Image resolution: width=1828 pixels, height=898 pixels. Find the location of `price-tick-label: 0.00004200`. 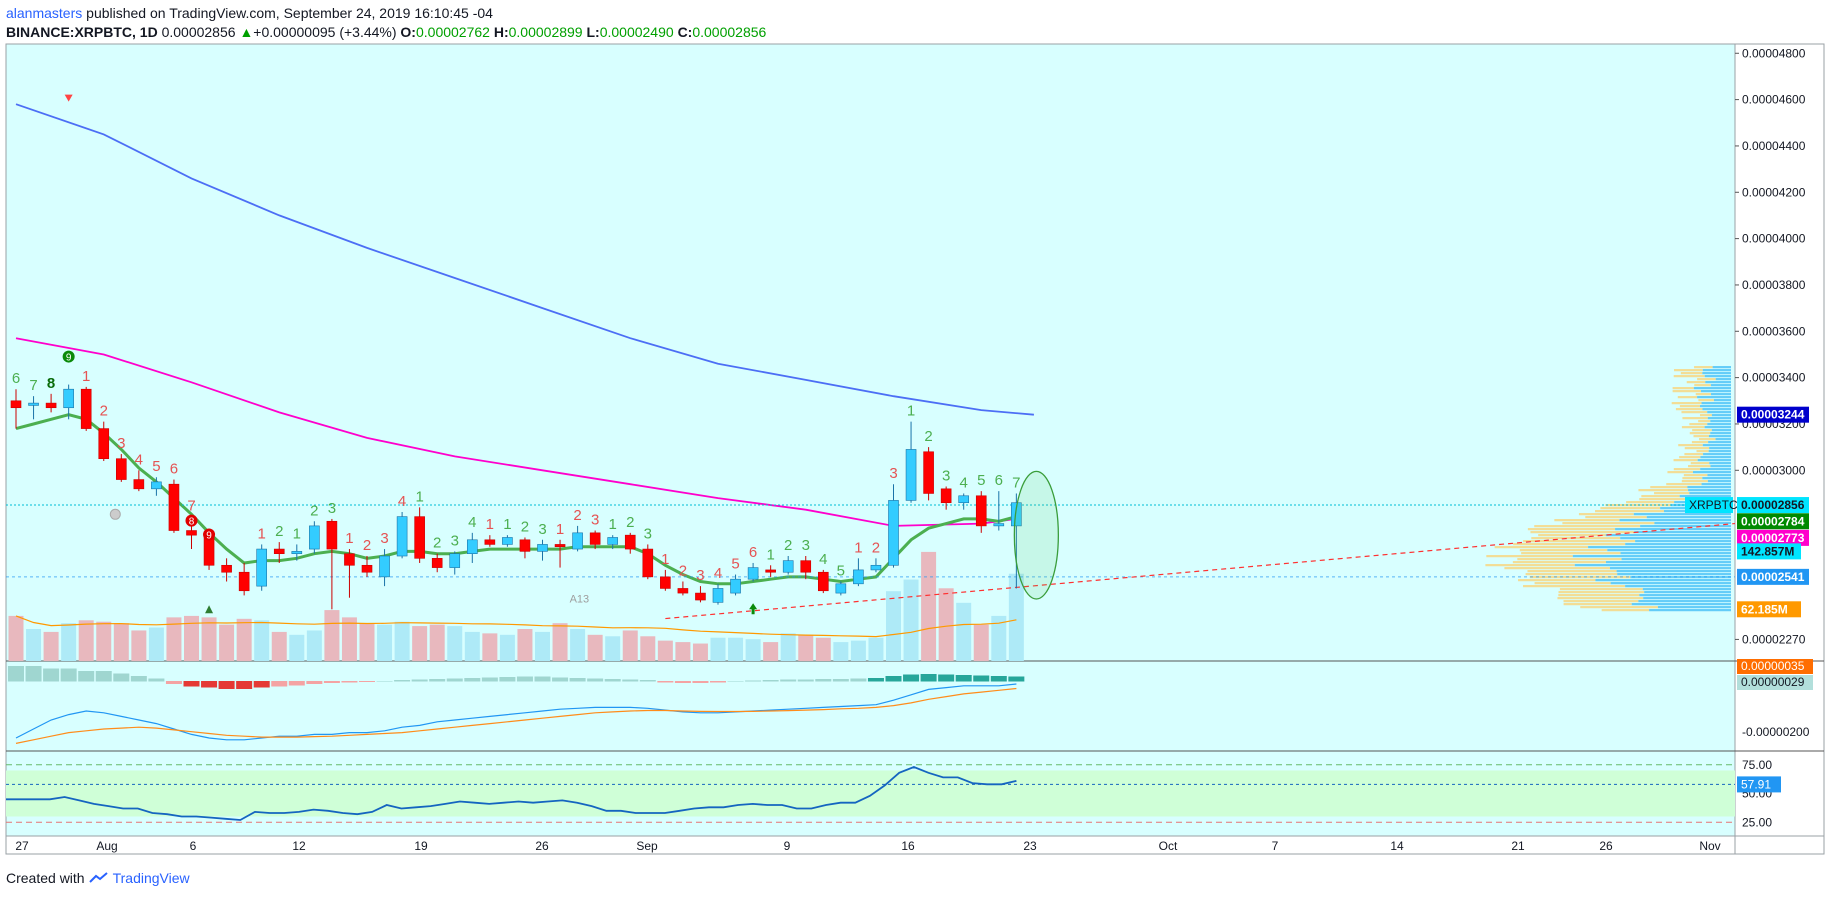

price-tick-label: 0.00004200 is located at coordinates (1774, 192).